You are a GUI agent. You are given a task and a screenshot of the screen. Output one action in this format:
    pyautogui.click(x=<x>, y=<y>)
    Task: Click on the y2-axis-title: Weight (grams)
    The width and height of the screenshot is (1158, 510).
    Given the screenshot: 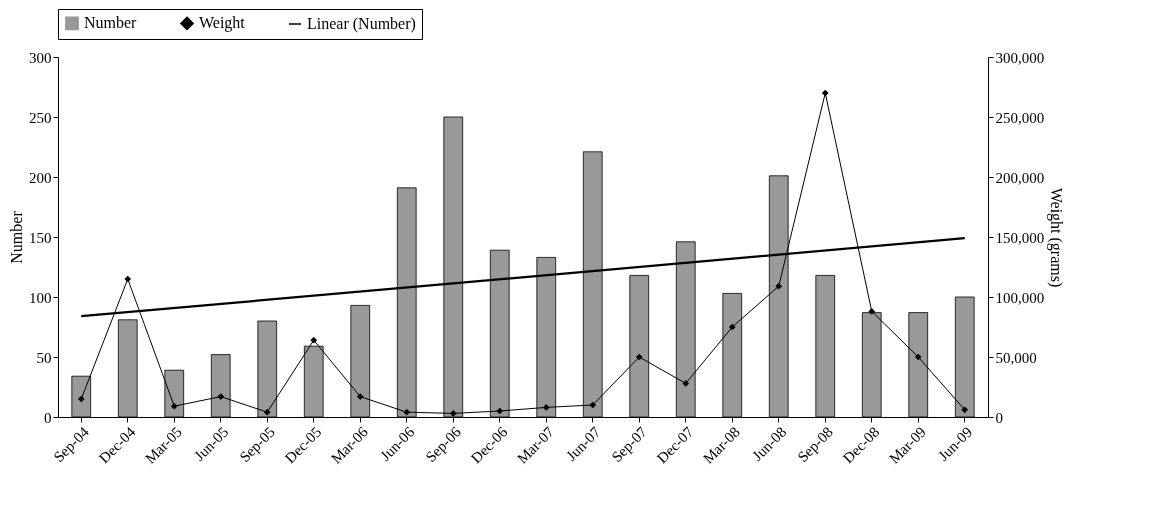 What is the action you would take?
    pyautogui.click(x=1056, y=237)
    